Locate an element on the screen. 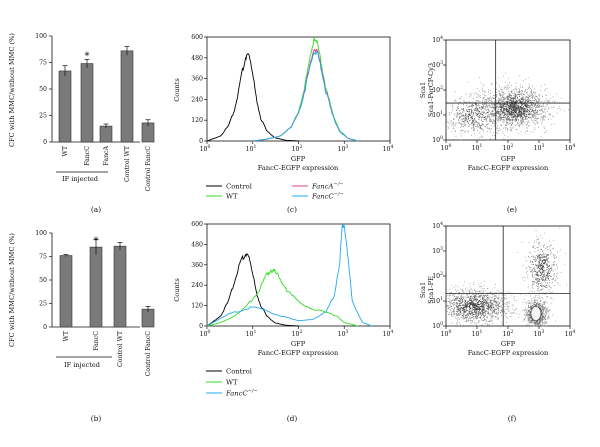 The width and height of the screenshot is (600, 447). panel-d-xtick-label: 102 is located at coordinates (297, 333).